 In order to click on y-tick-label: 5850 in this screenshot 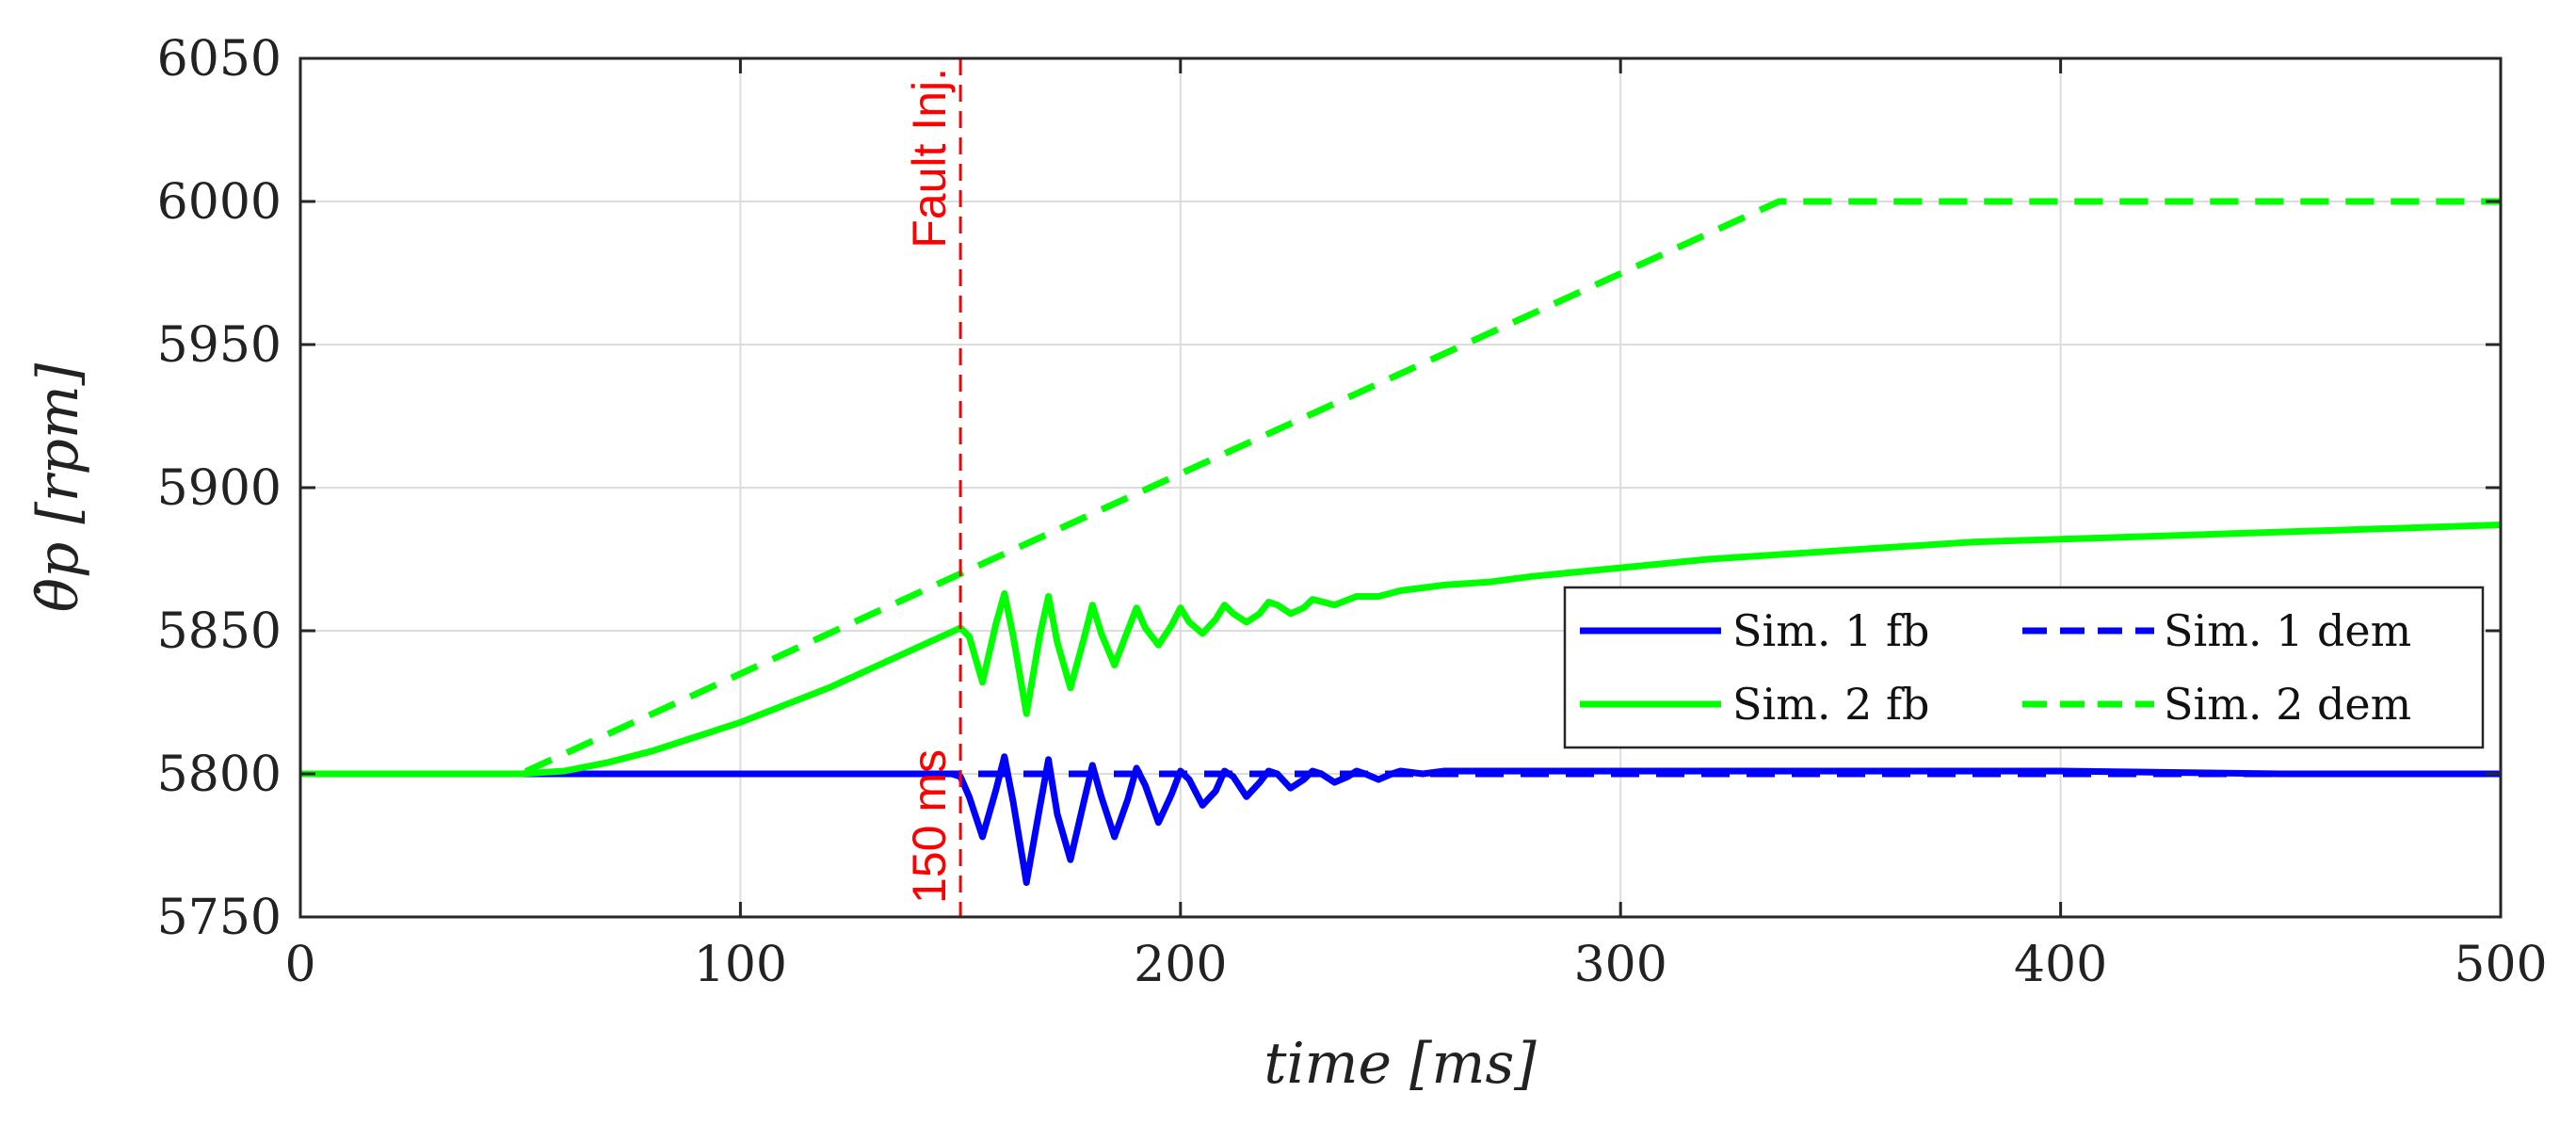, I will do `click(219, 631)`.